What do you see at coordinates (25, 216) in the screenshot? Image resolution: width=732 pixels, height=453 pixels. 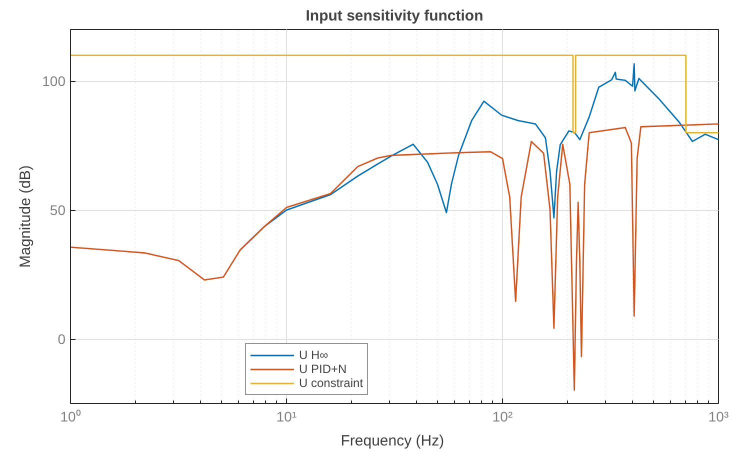 I see `y-axis-title: Magnitude (dB)` at bounding box center [25, 216].